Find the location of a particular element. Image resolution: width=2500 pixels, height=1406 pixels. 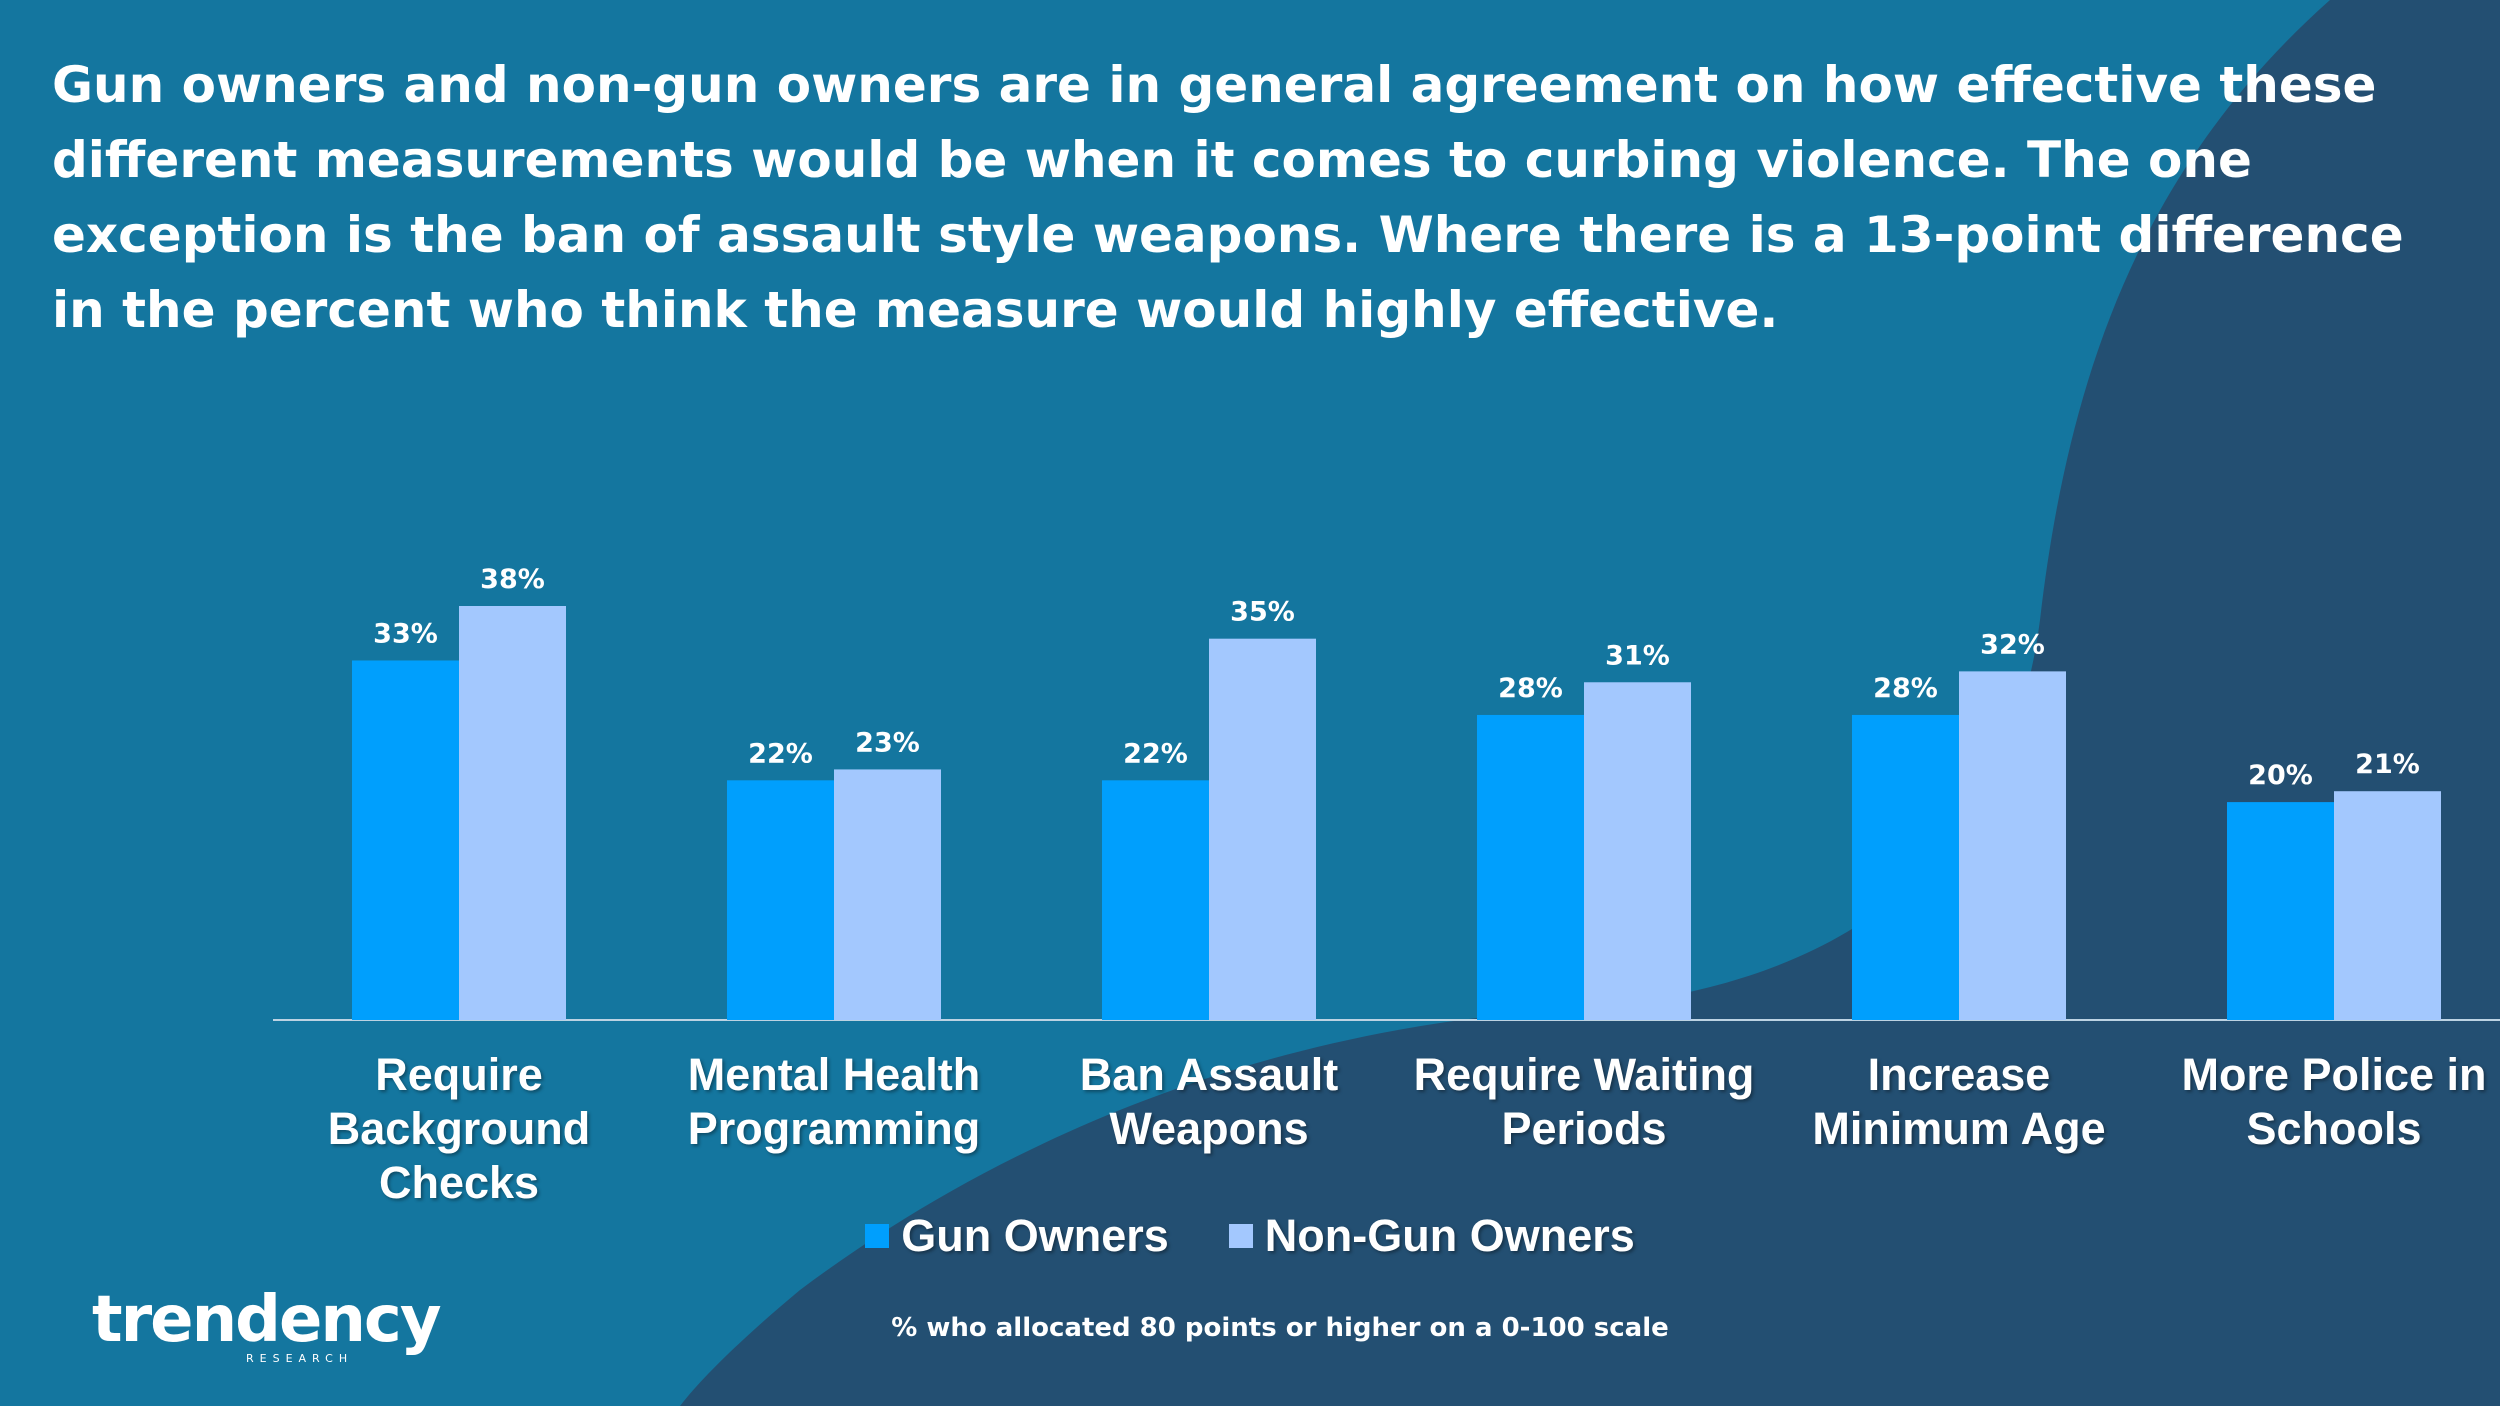

category-label-require-background-checks: Require Background Checks is located at coordinates (459, 1129).